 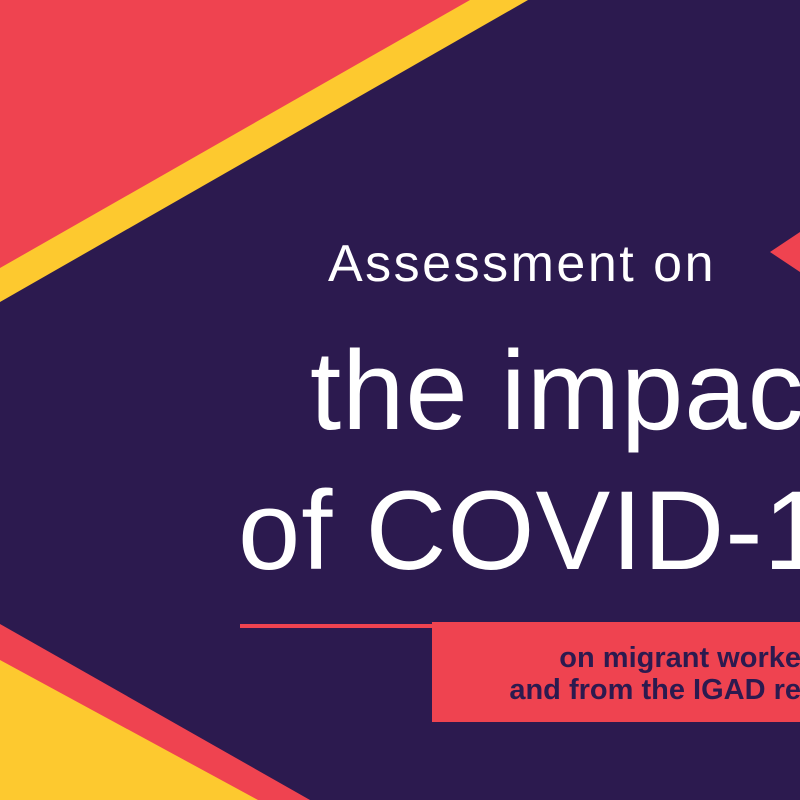 What do you see at coordinates (129, 730) in the screenshot?
I see `bottom-yellow-triangle` at bounding box center [129, 730].